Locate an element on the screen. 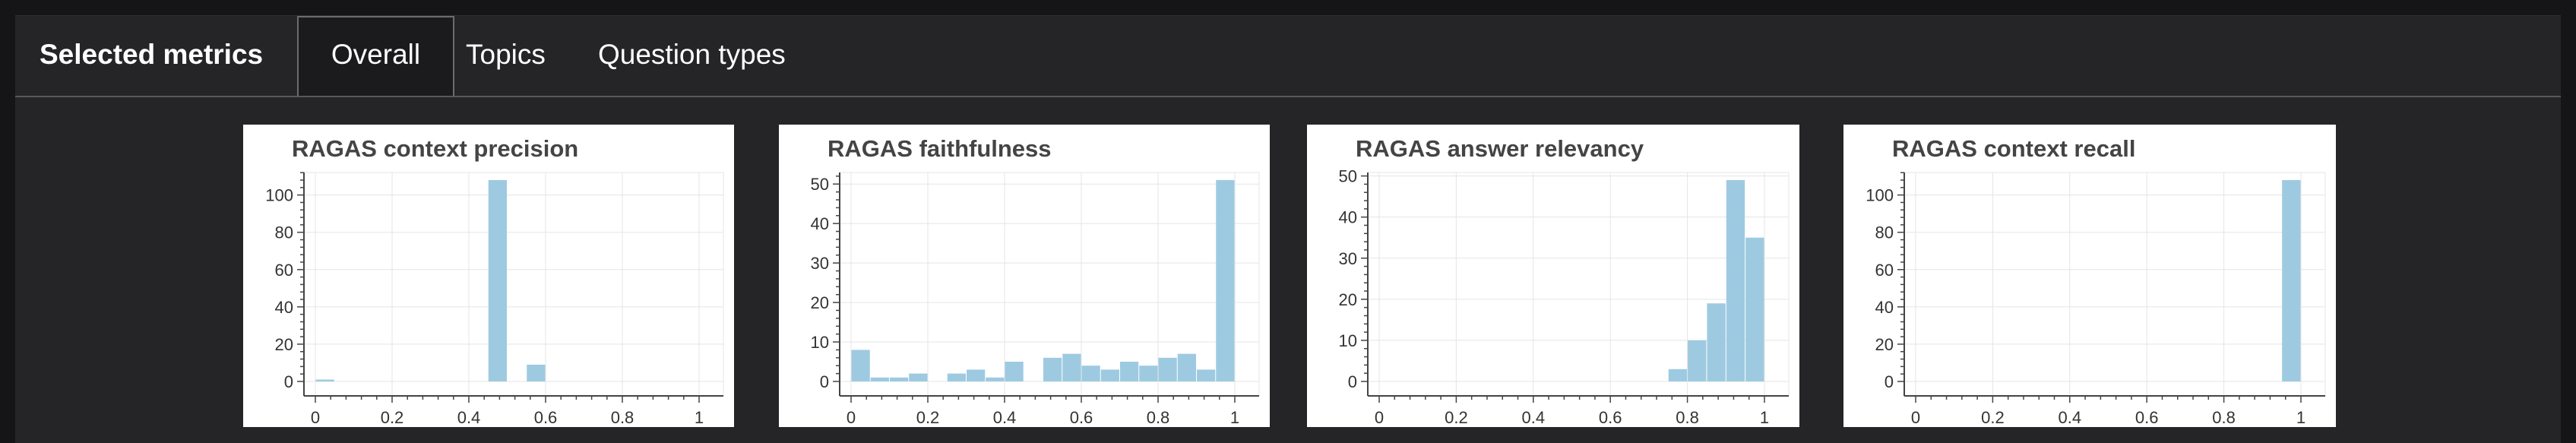 This screenshot has height=443, width=2576. chart-title: RAGAS faithfulness is located at coordinates (940, 148).